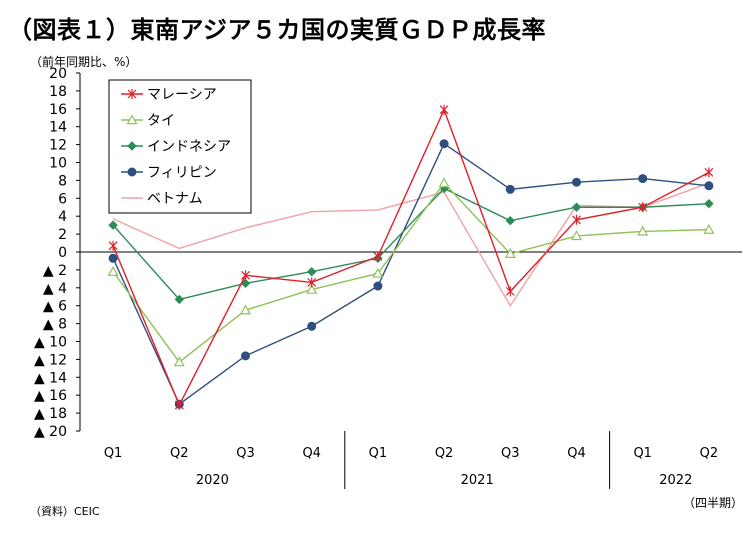  I want to click on legend-item-5: ベトナム, so click(162, 199).